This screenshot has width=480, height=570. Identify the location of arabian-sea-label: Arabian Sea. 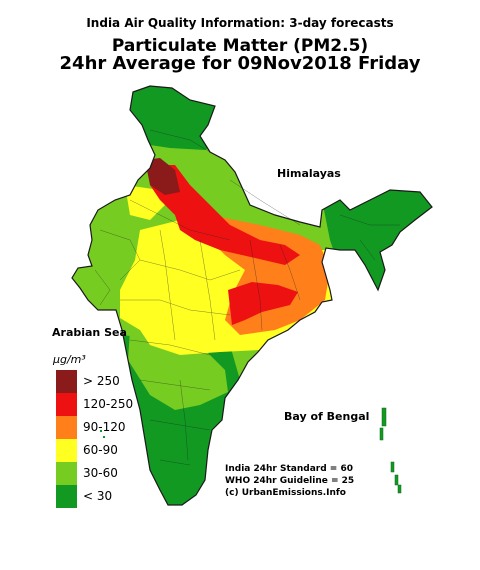
(89, 332).